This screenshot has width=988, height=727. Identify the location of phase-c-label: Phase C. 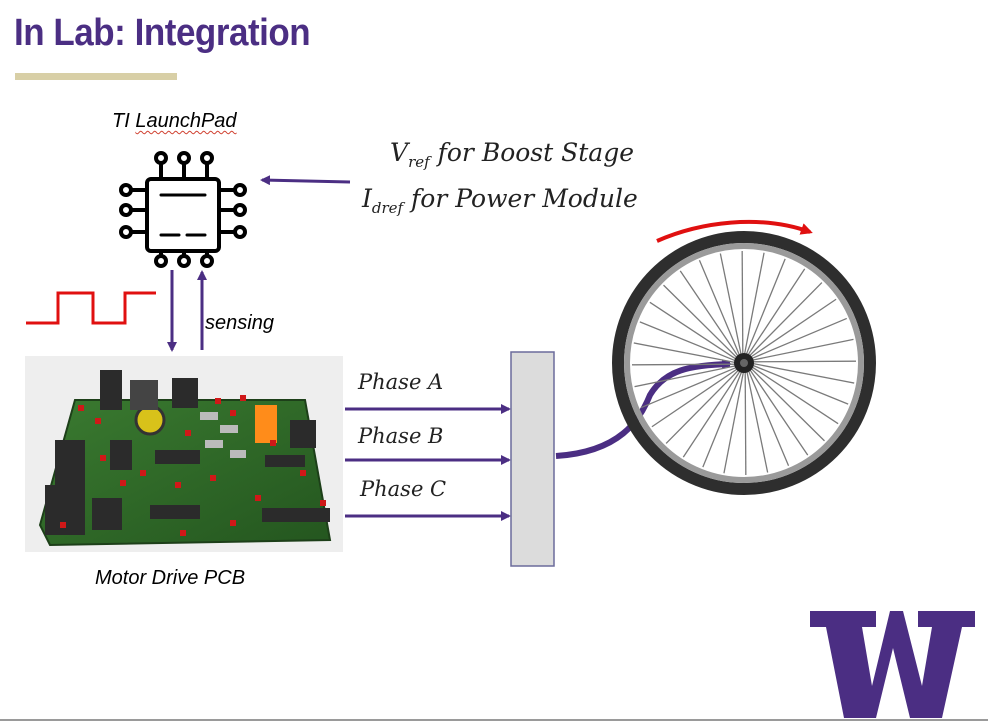
(403, 489).